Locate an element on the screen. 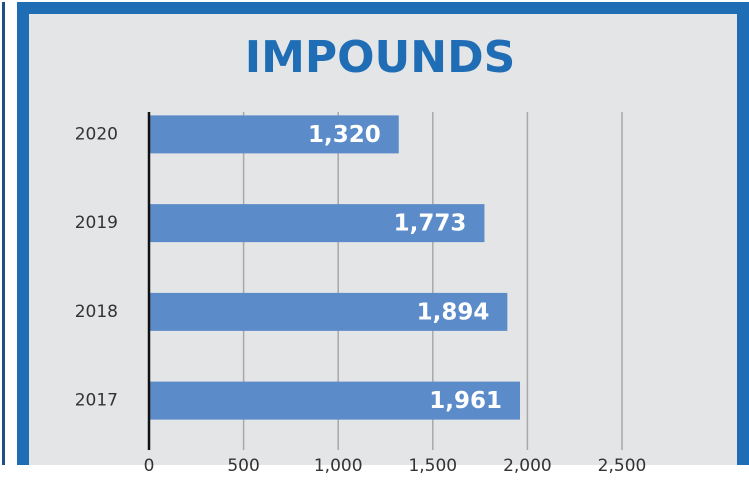  y-tick-label: 2020 is located at coordinates (96, 134).